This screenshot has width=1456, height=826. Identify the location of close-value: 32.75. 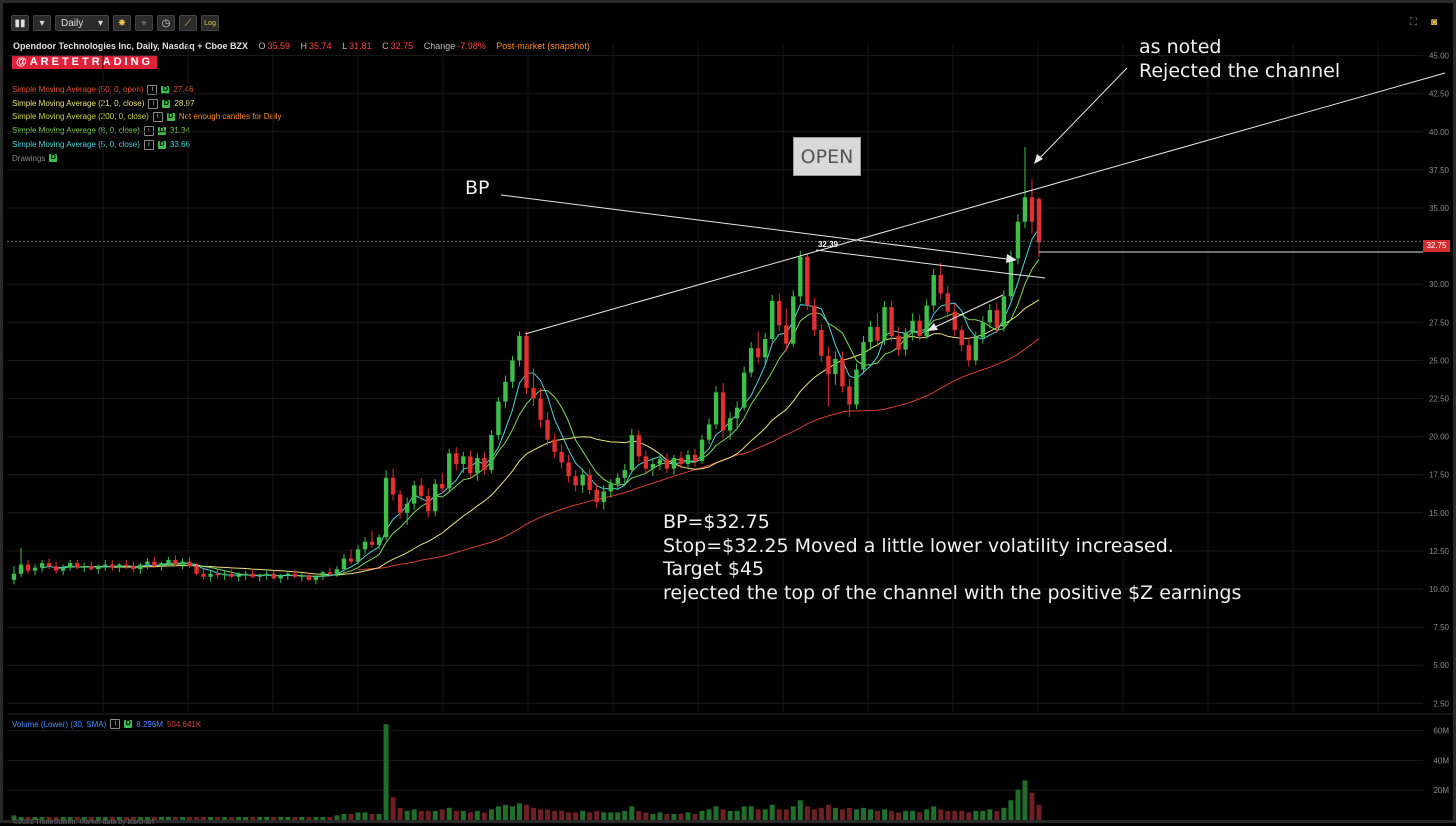
(402, 46).